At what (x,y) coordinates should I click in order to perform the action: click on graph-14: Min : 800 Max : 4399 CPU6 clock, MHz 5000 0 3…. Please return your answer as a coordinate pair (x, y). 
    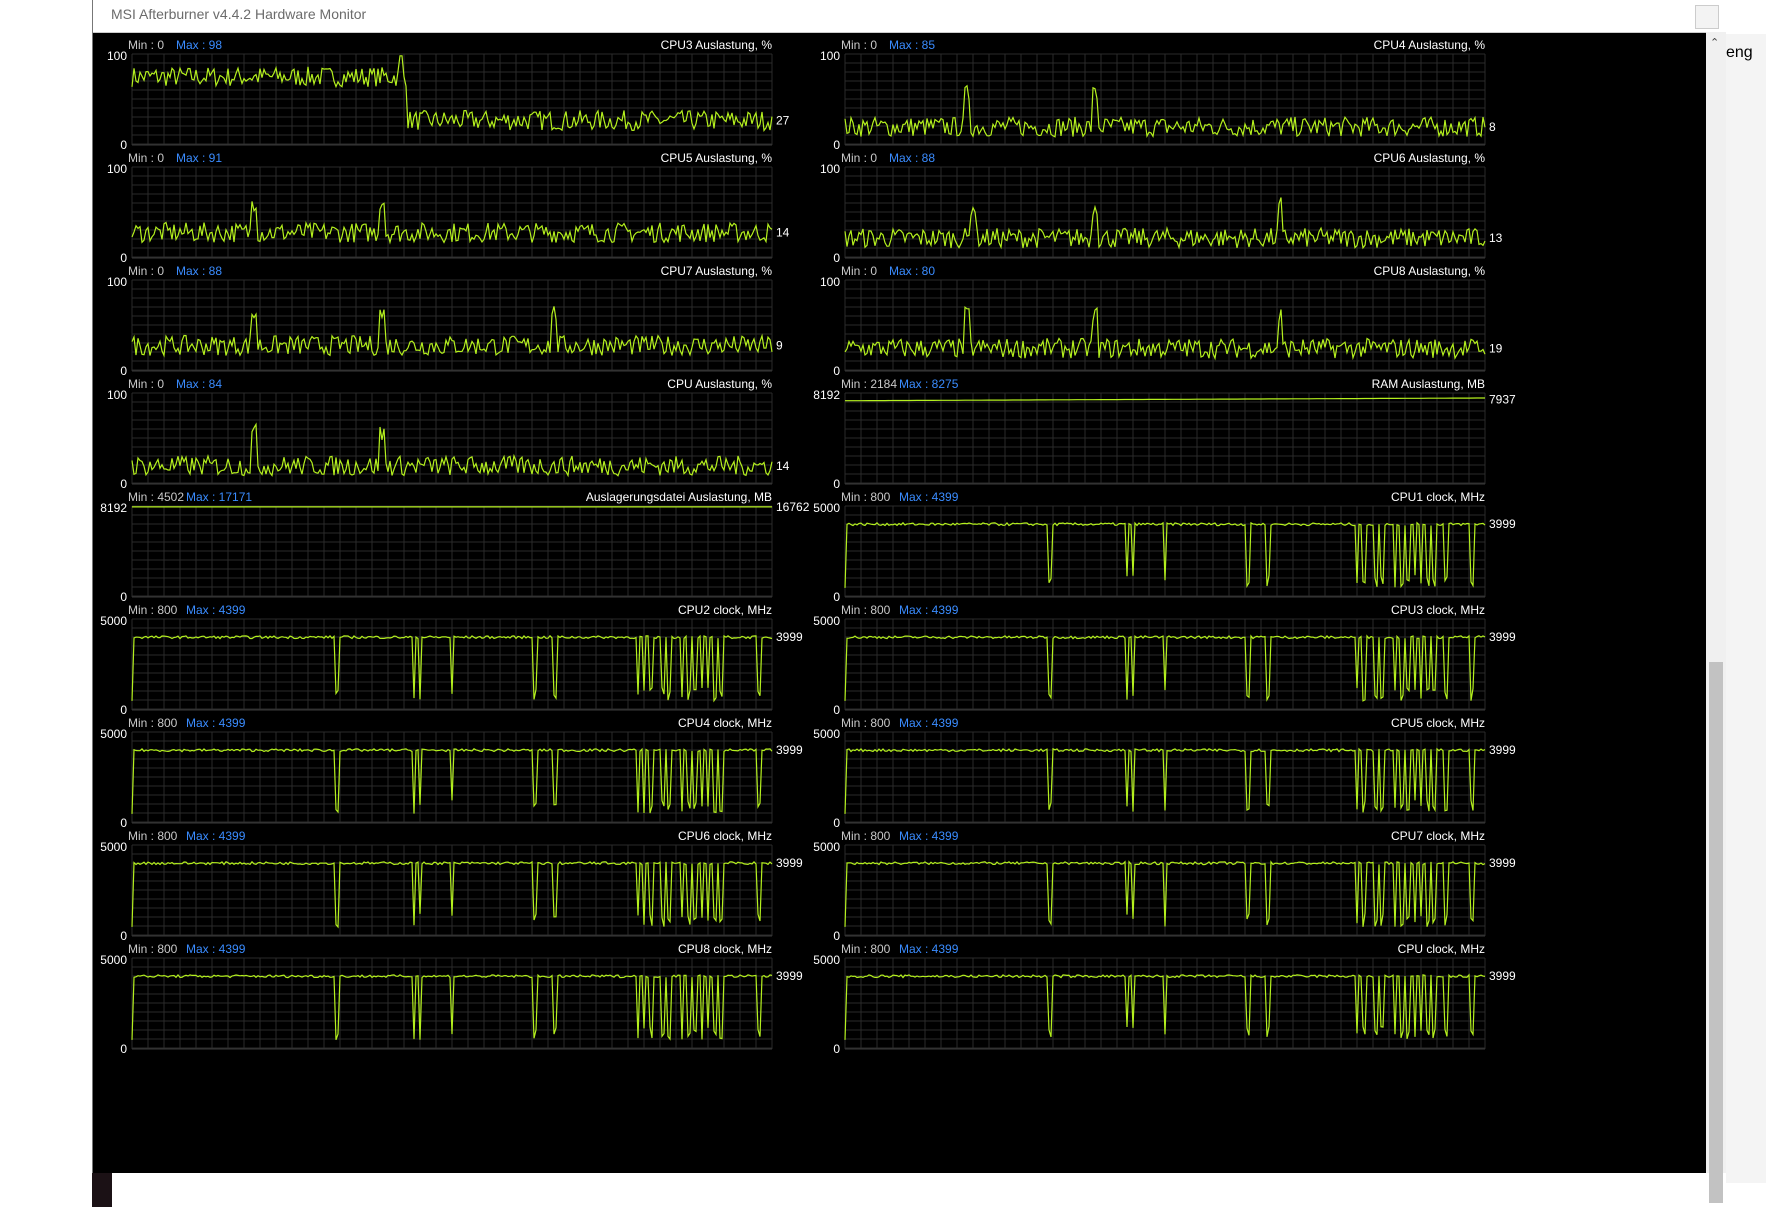
    Looking at the image, I should click on (451, 886).